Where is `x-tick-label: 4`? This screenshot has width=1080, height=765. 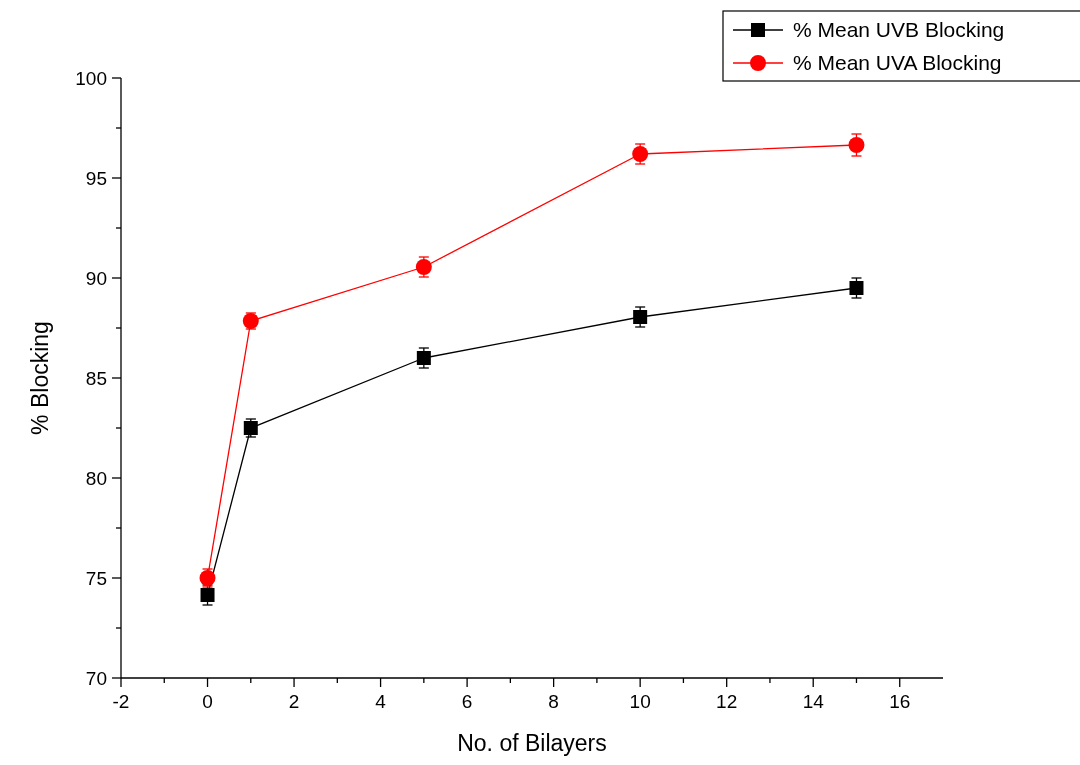
x-tick-label: 4 is located at coordinates (381, 701).